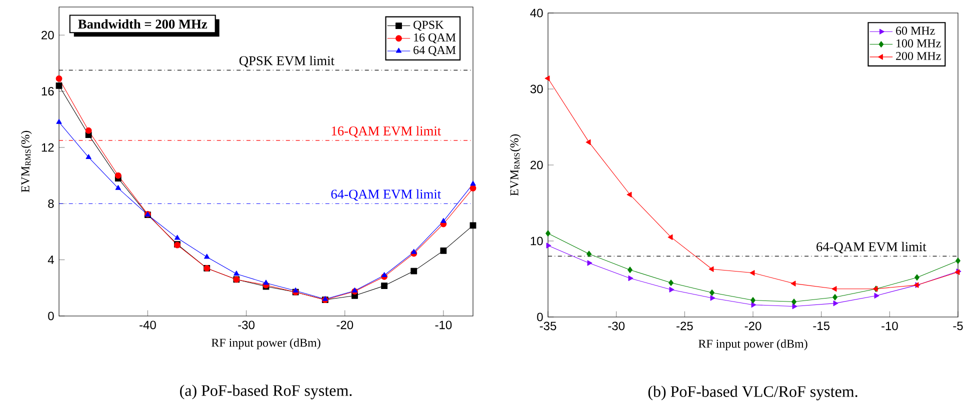 Image resolution: width=964 pixels, height=414 pixels. What do you see at coordinates (51, 203) in the screenshot?
I see `y-tick-label: 8` at bounding box center [51, 203].